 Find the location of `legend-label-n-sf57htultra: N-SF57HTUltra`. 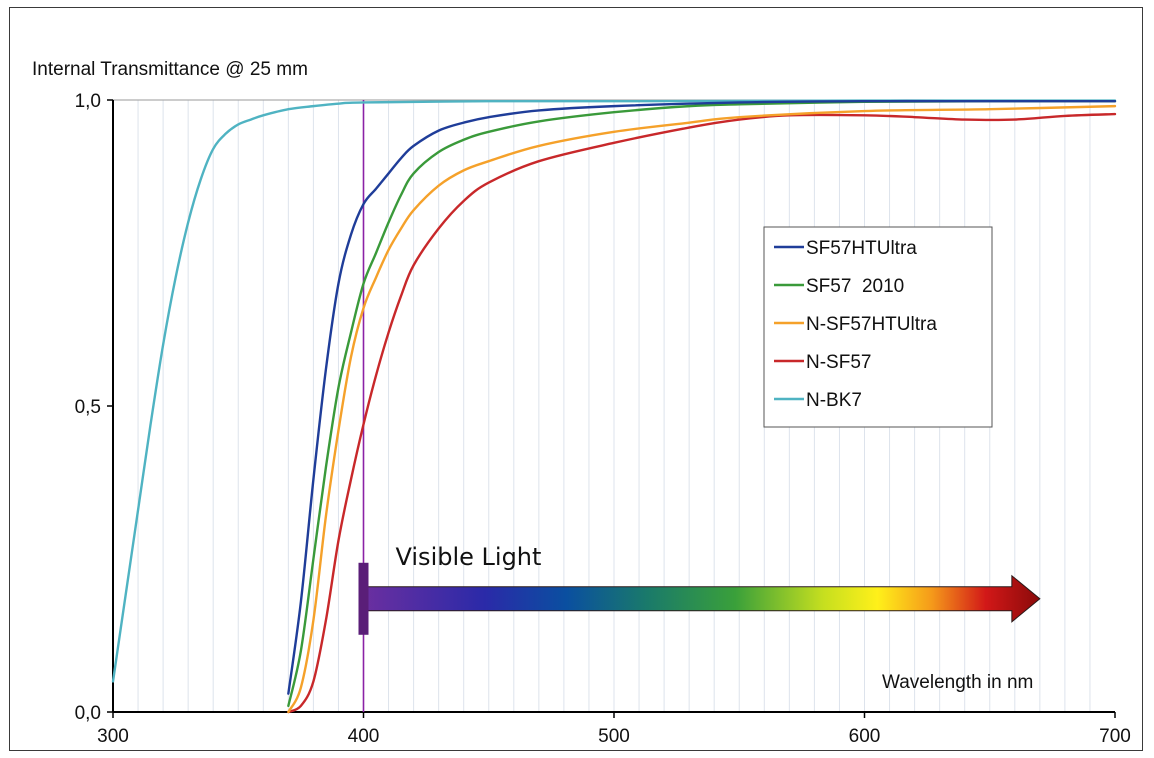

legend-label-n-sf57htultra: N-SF57HTUltra is located at coordinates (871, 324).